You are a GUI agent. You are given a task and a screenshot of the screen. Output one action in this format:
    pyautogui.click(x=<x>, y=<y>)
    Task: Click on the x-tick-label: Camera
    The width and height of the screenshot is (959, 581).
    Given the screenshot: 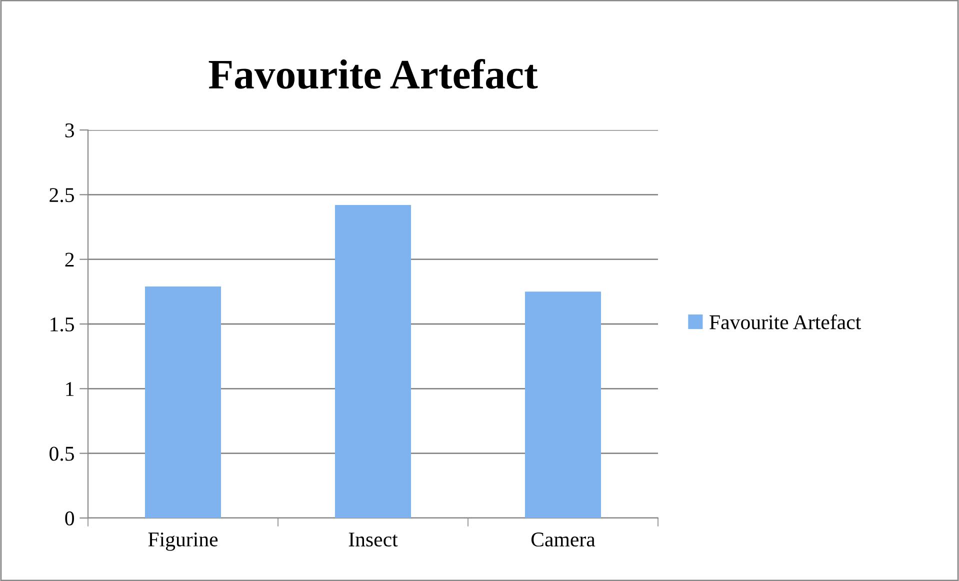 What is the action you would take?
    pyautogui.click(x=563, y=539)
    